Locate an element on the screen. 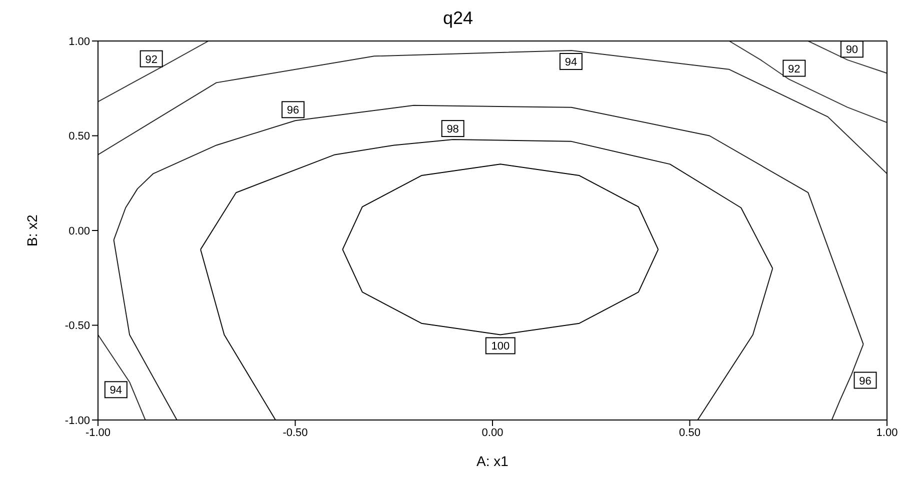  series-label: 100 is located at coordinates (500, 346).